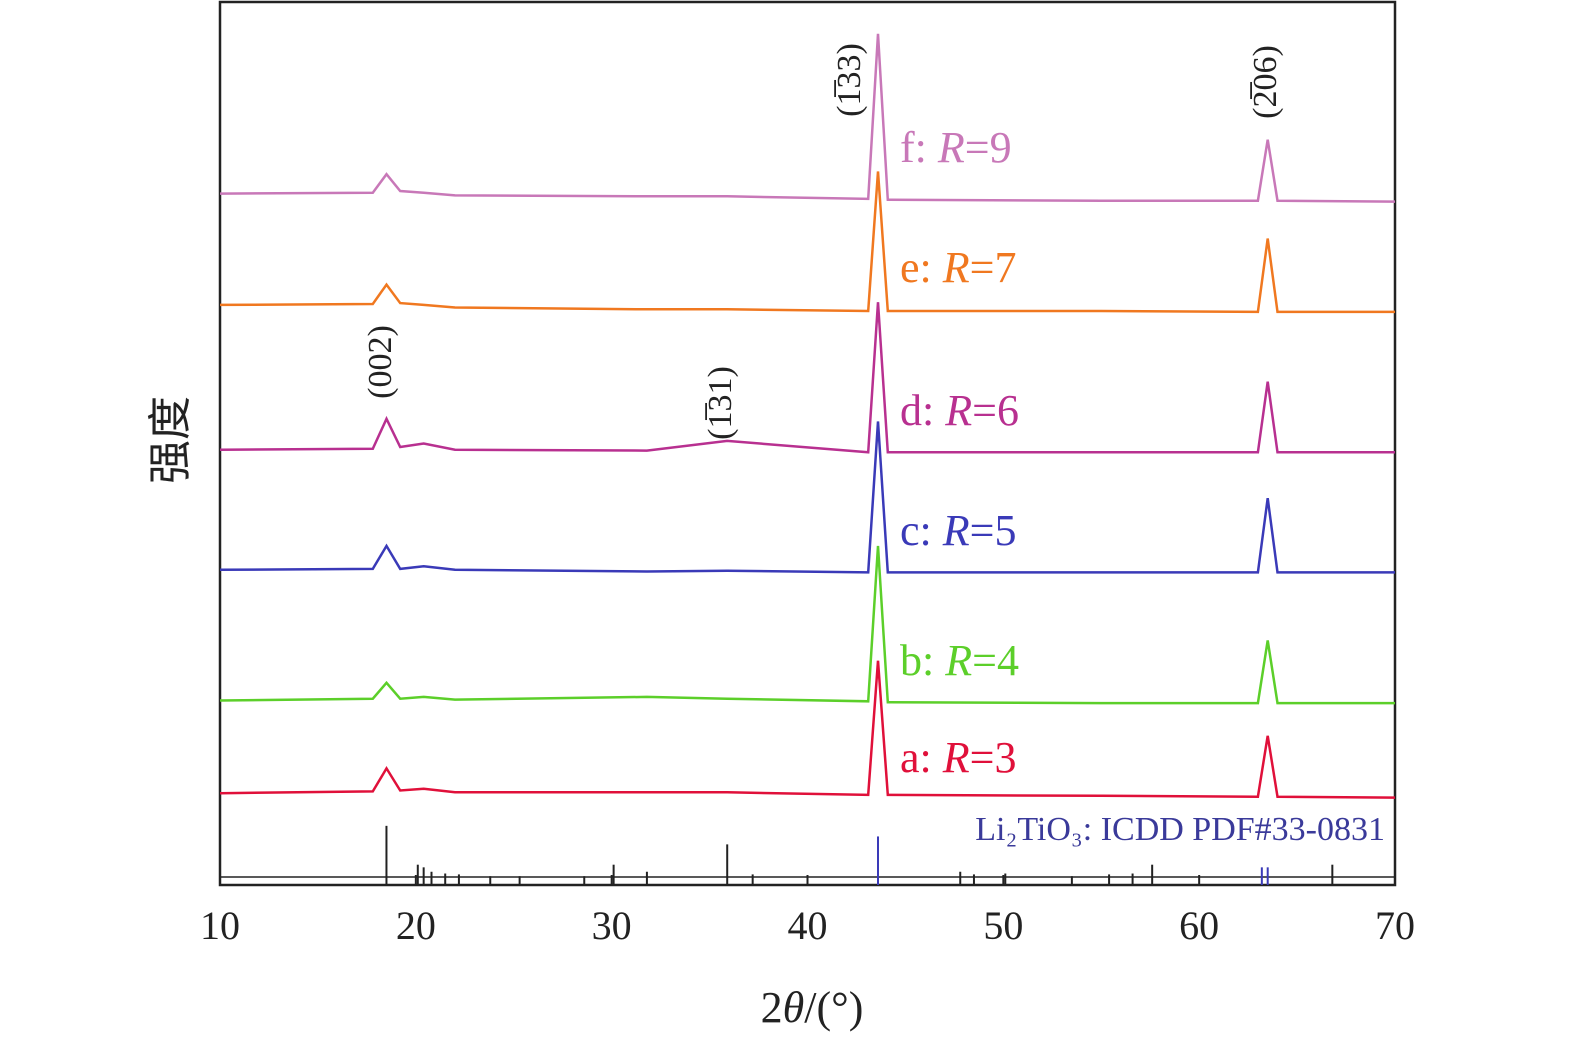  Describe the element at coordinates (958, 267) in the screenshot. I see `series-label: e: R=7` at that location.